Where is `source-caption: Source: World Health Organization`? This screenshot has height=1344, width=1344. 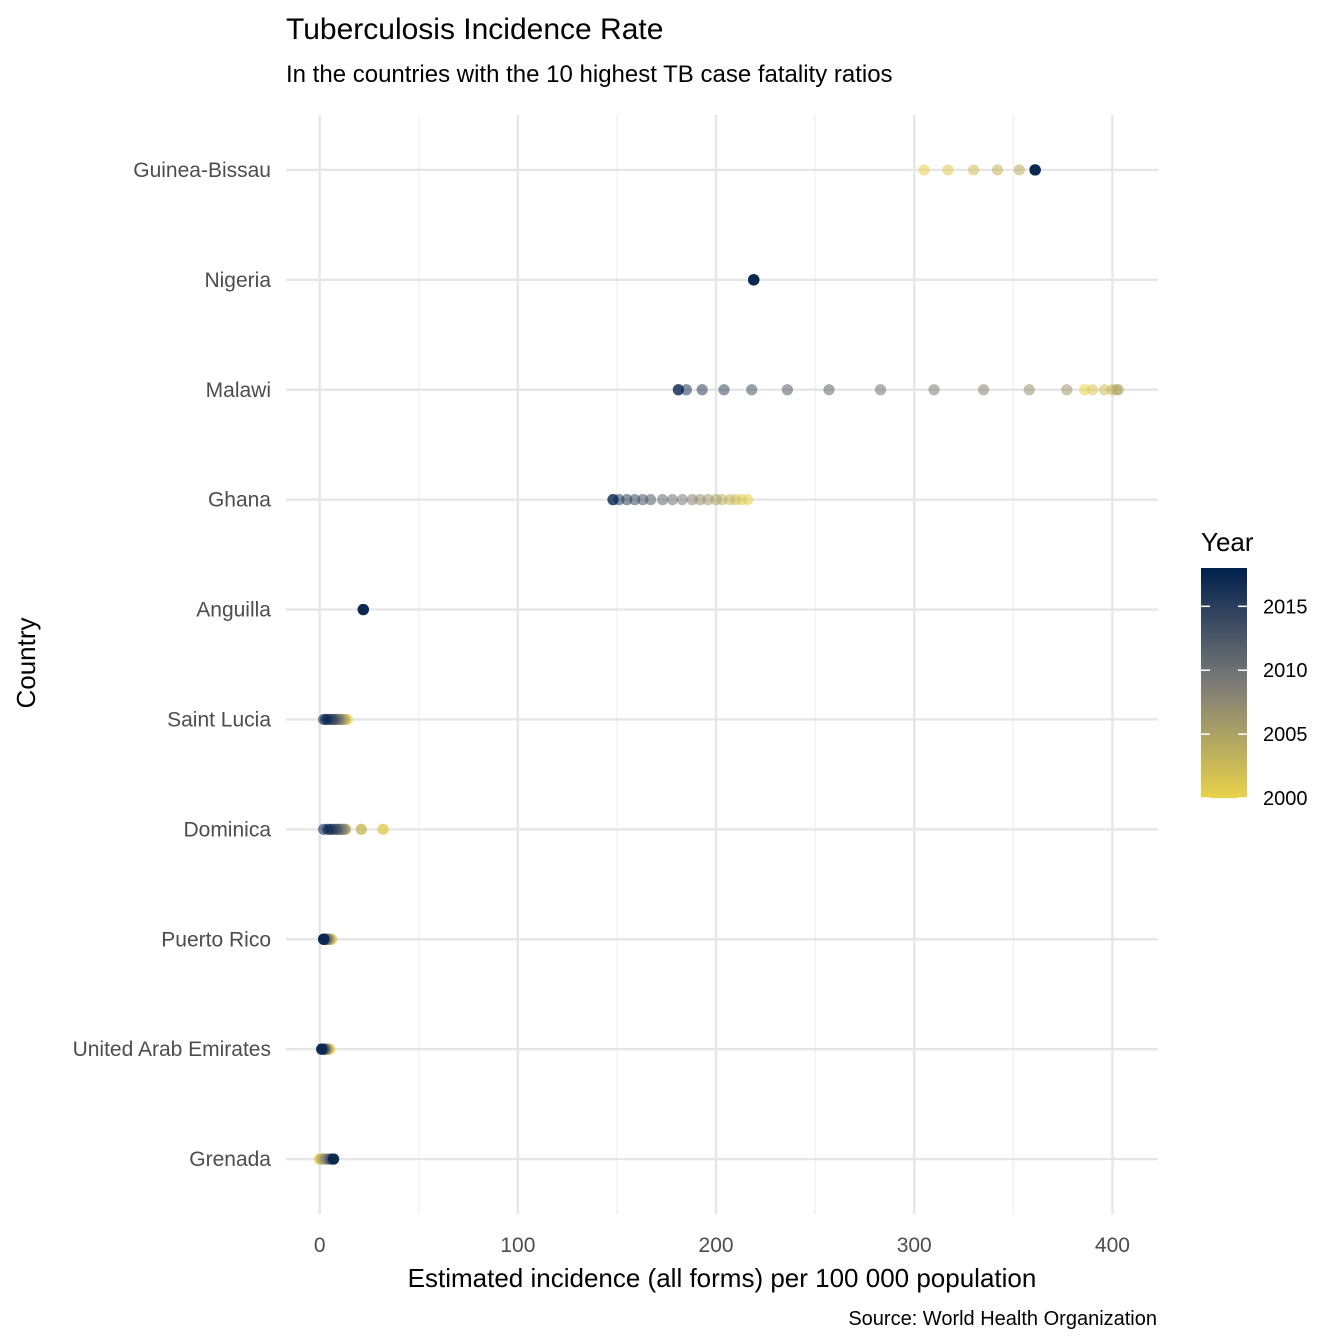
source-caption: Source: World Health Organization is located at coordinates (1002, 1319).